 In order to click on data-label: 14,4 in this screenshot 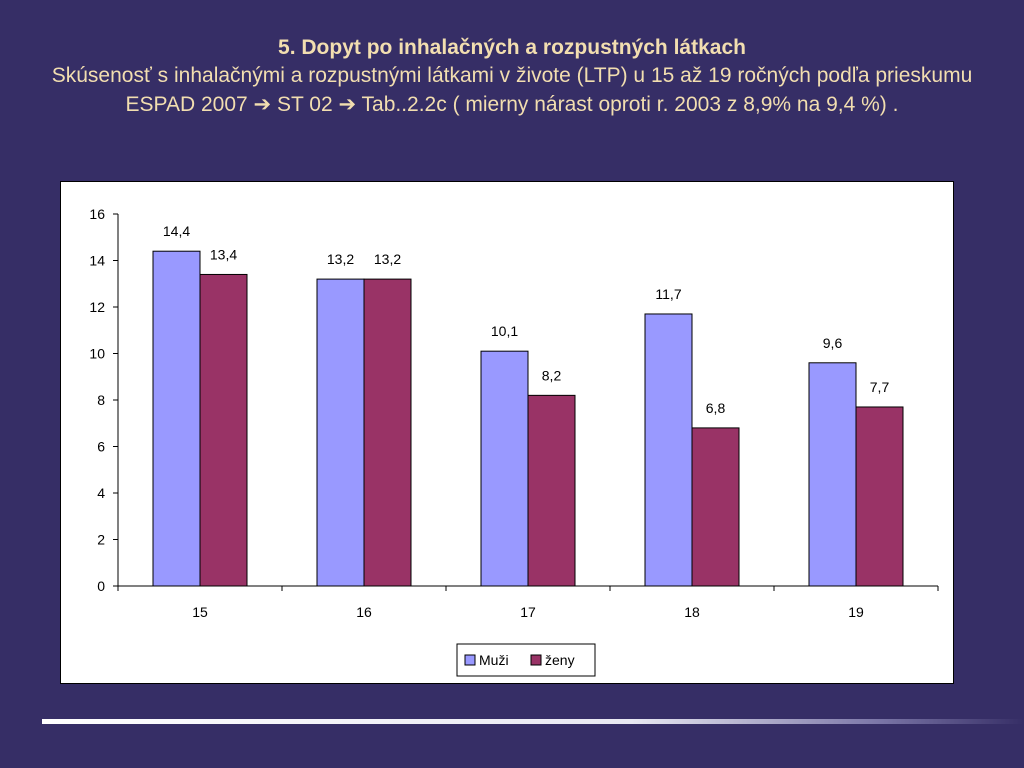, I will do `click(176, 231)`.